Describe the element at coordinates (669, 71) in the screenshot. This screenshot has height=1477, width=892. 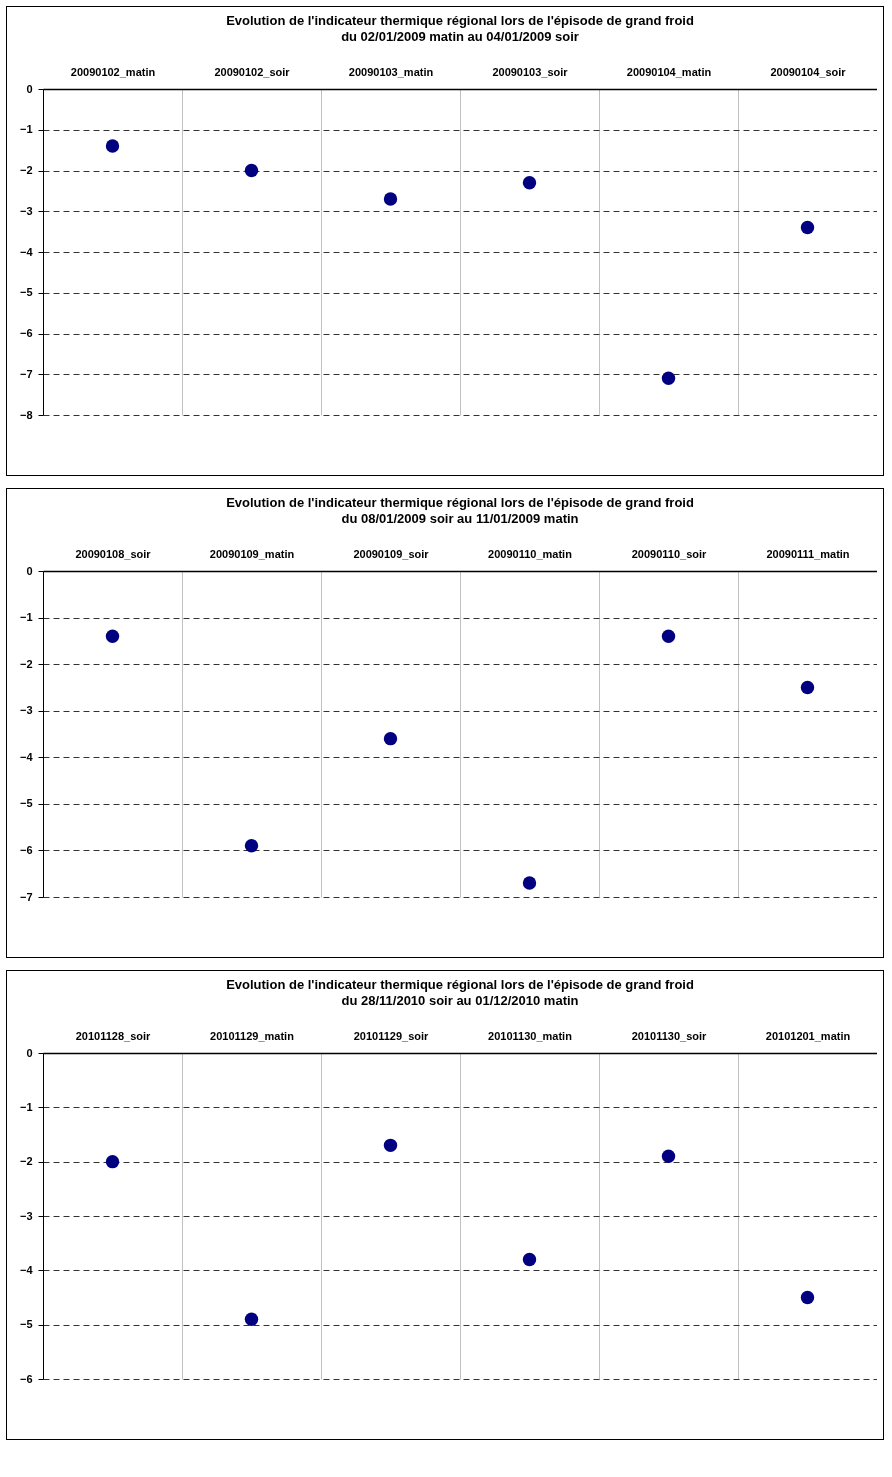
I see `x-tick-label: 20090104_matin` at that location.